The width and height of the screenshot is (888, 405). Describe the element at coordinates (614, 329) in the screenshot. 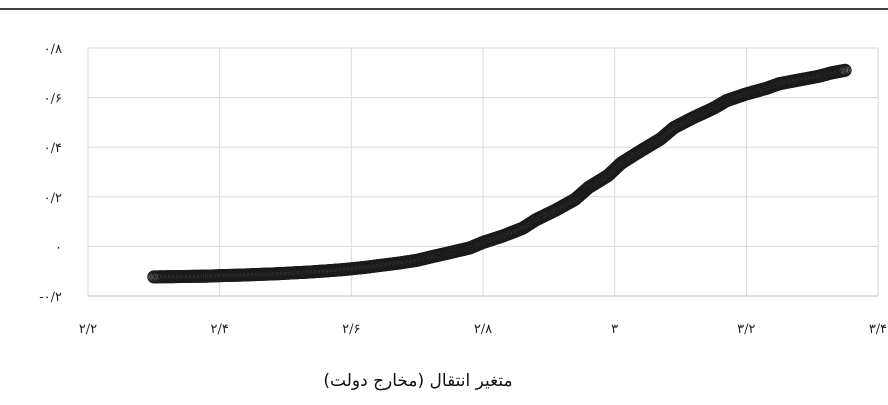

I see `x-tick-label: ۳` at that location.